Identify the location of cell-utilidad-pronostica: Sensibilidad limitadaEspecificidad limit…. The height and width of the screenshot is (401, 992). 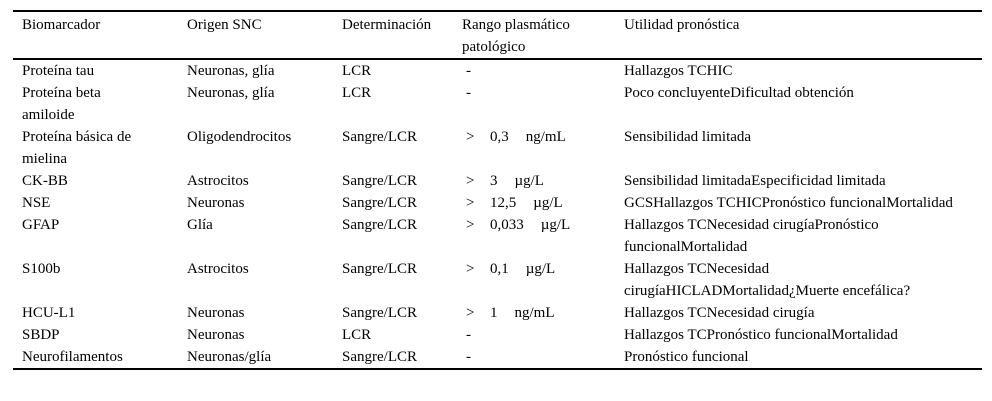
(755, 181).